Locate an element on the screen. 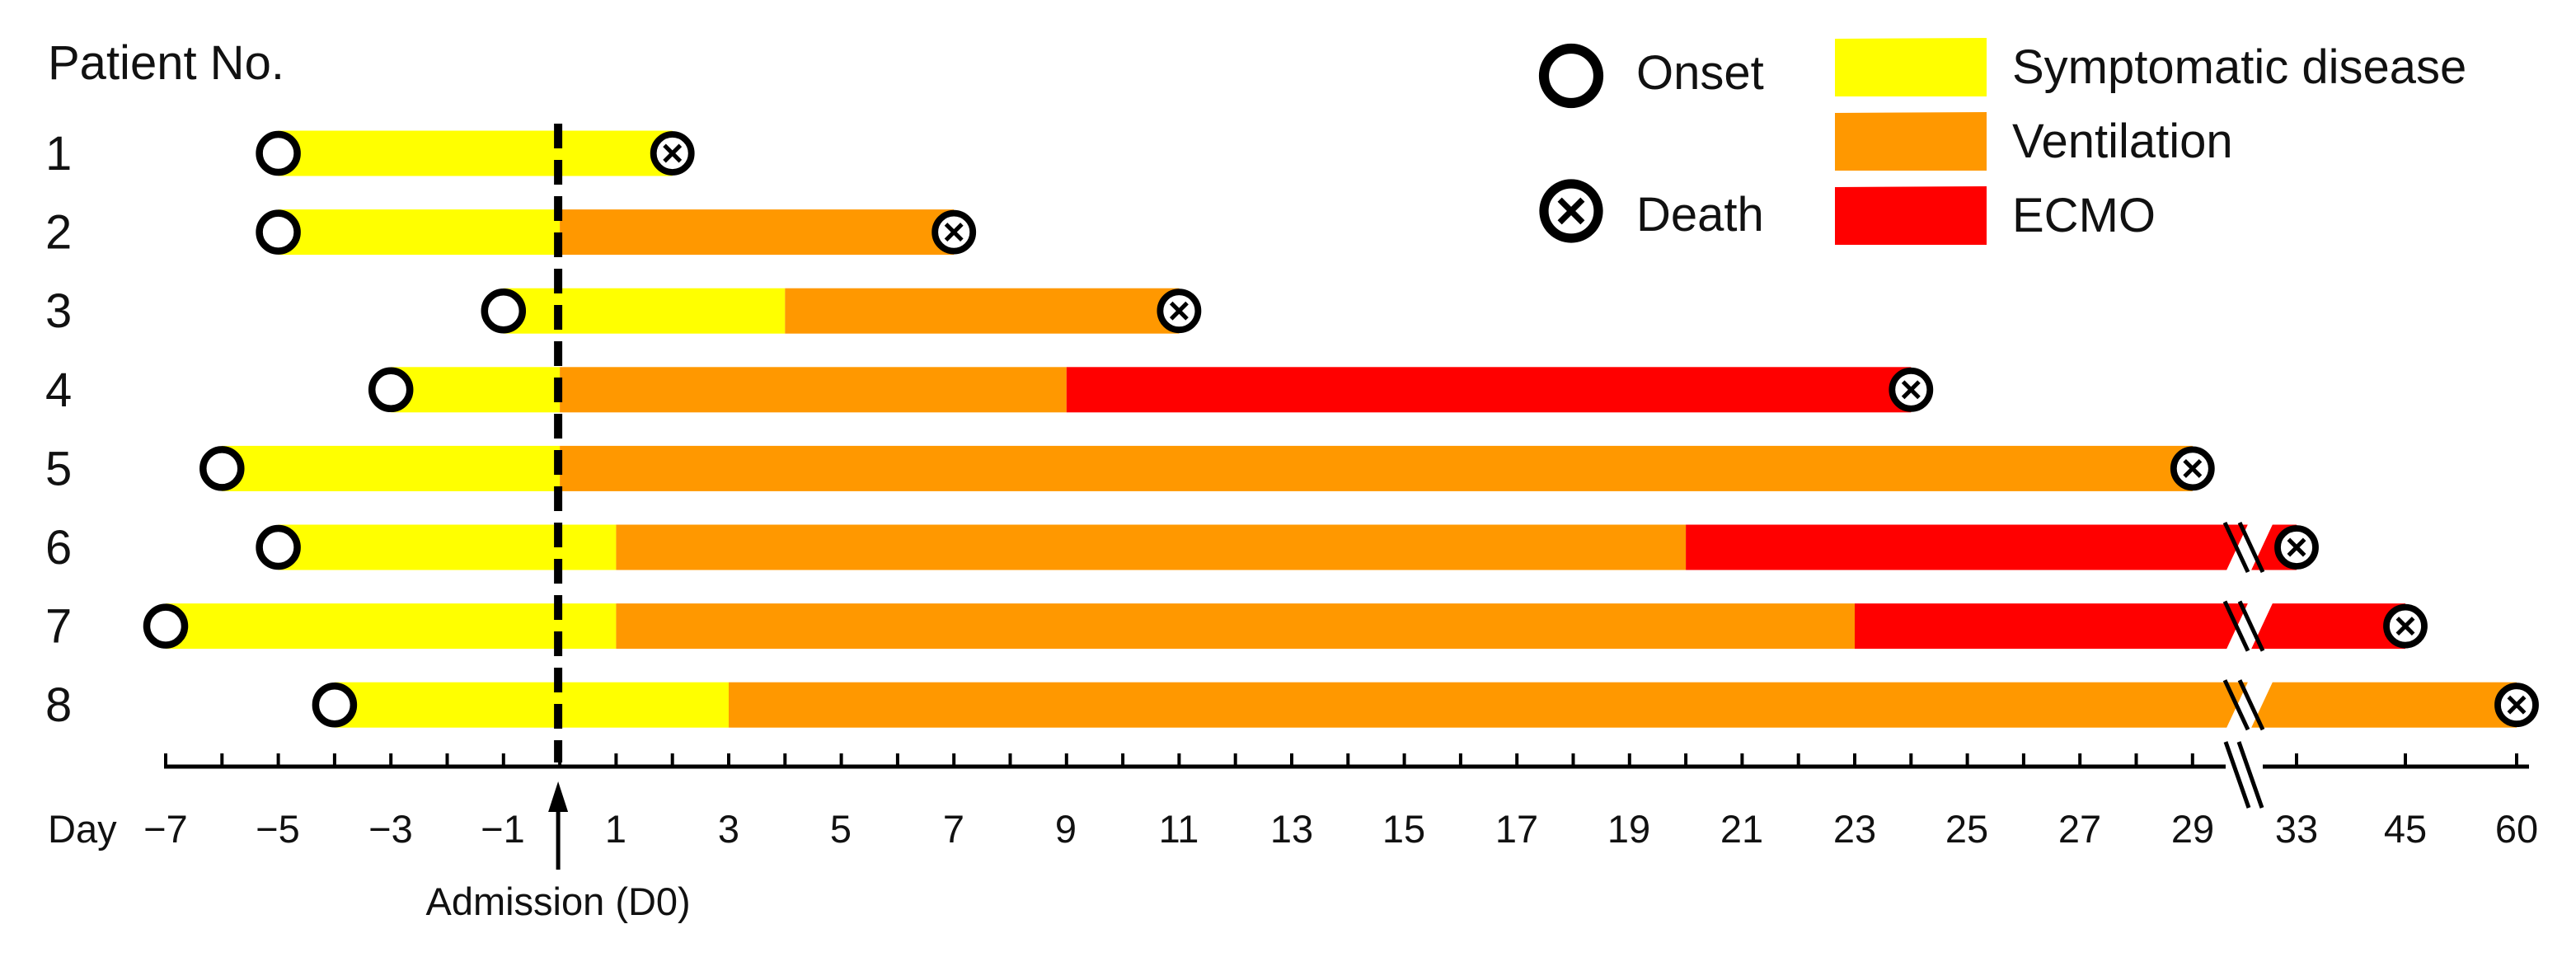  legend-swatch-ecmo is located at coordinates (1911, 215).